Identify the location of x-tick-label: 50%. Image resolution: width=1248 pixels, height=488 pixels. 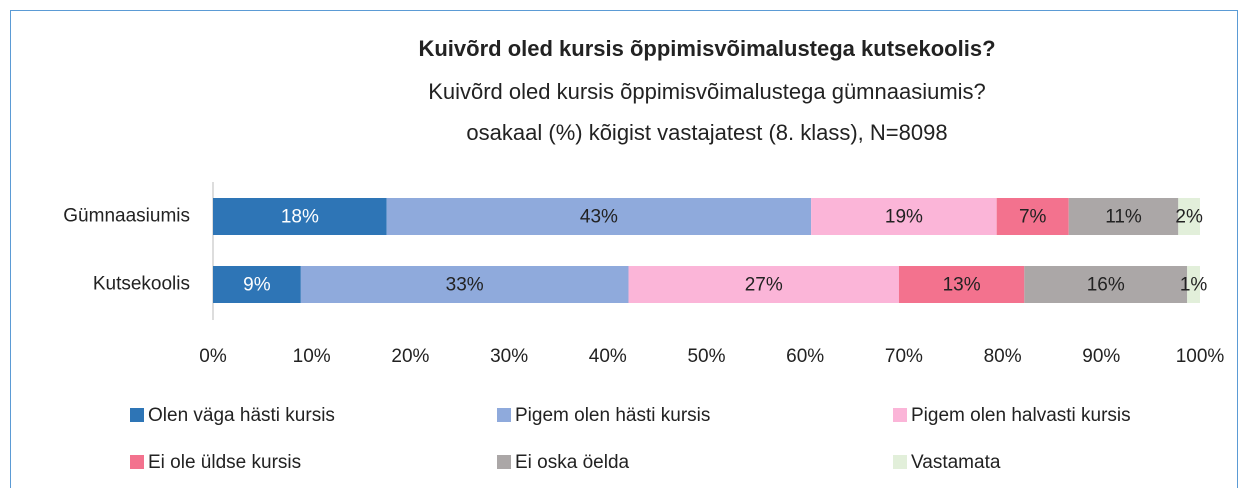
(706, 356).